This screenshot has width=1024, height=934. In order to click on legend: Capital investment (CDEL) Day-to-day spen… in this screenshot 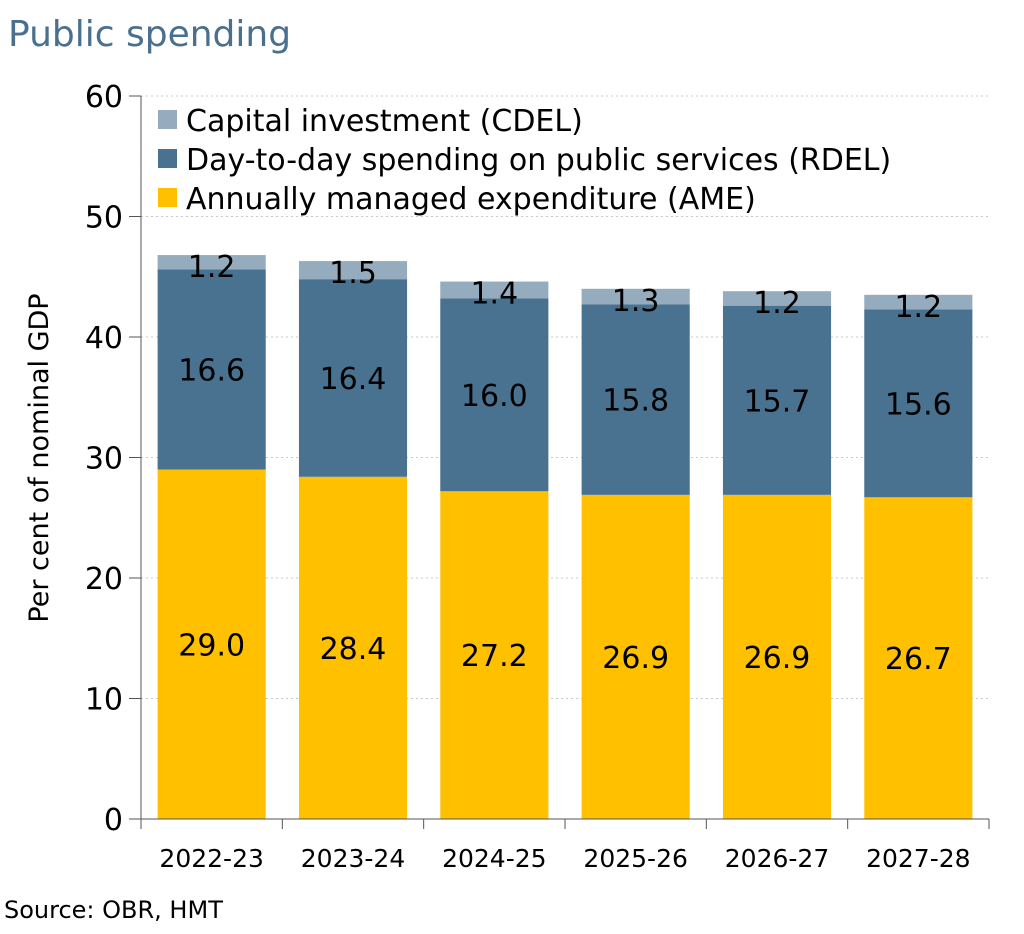, I will do `click(524, 160)`.